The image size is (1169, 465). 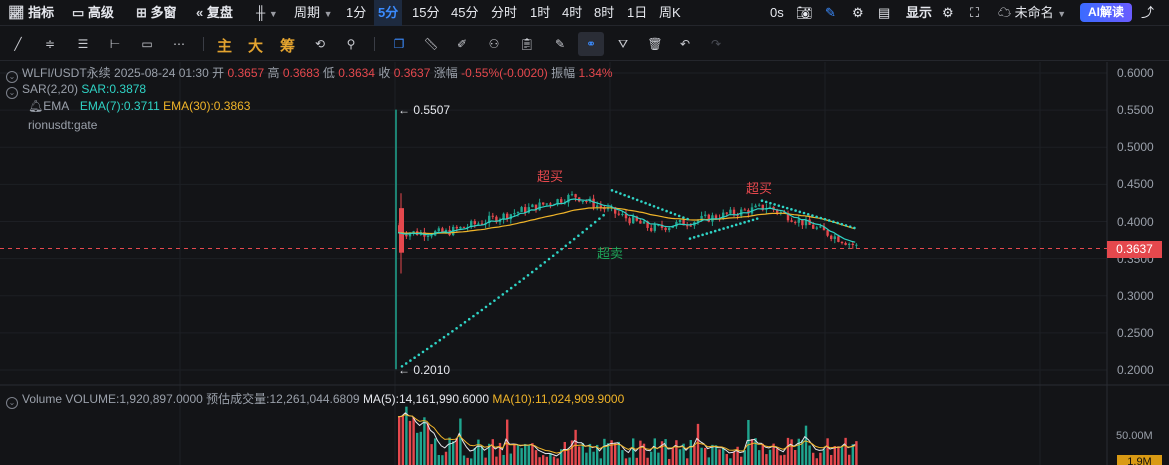 What do you see at coordinates (527, 44) in the screenshot?
I see `clipboard-icon: 📋︎` at bounding box center [527, 44].